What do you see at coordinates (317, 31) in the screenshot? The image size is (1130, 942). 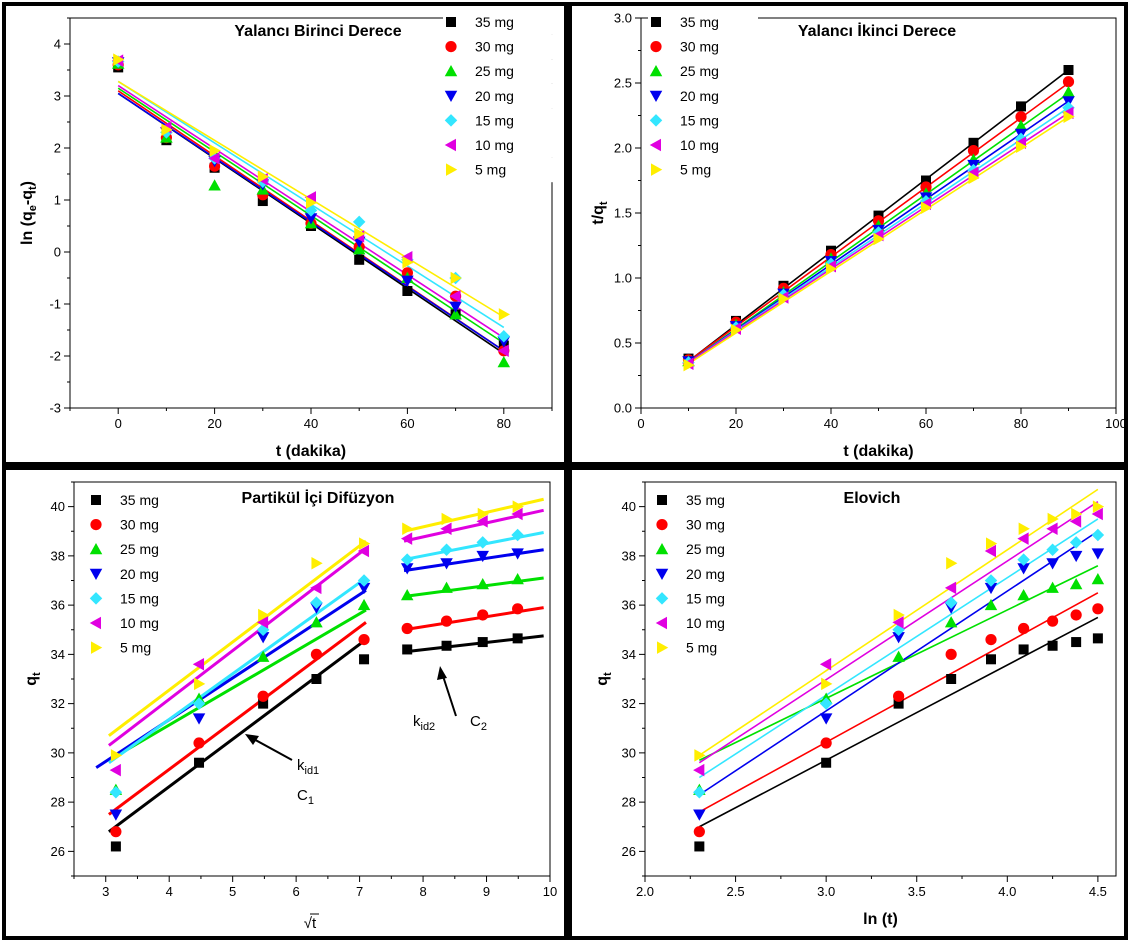 I see `chart-title: Yalancı Birinci Derece` at bounding box center [317, 31].